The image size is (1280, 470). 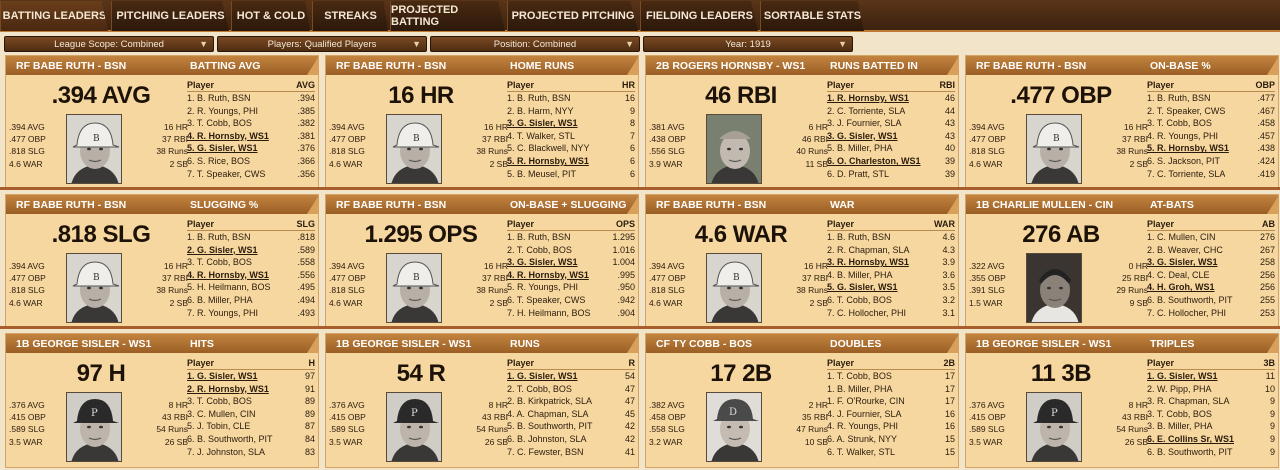 What do you see at coordinates (170, 16) in the screenshot?
I see `tab-pitching-leaders: PITCHING LEADERS` at bounding box center [170, 16].